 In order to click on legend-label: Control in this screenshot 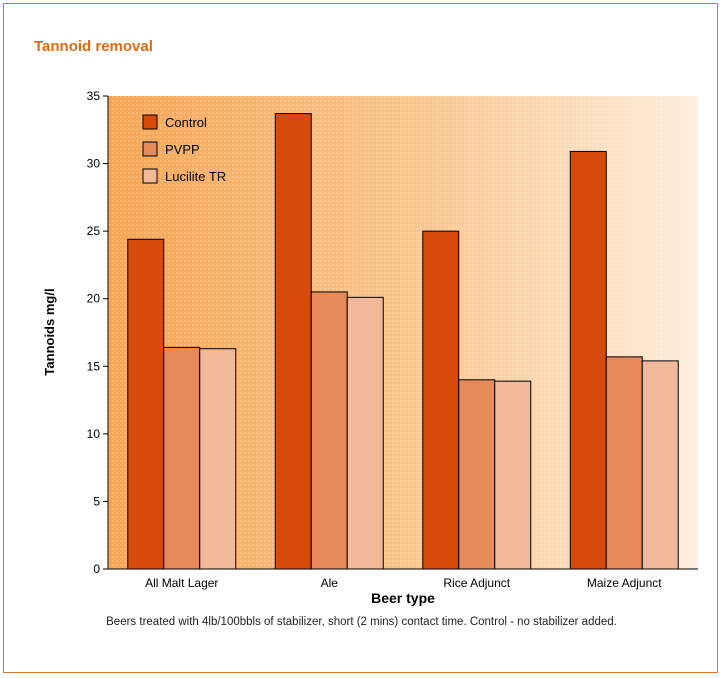, I will do `click(186, 122)`.